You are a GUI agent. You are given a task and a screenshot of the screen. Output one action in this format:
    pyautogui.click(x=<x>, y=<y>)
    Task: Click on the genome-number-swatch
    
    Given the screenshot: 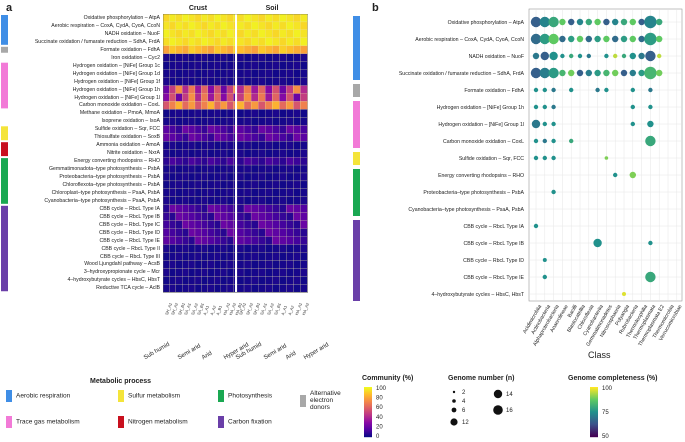 What is the action you would take?
    pyautogui.click(x=454, y=422)
    